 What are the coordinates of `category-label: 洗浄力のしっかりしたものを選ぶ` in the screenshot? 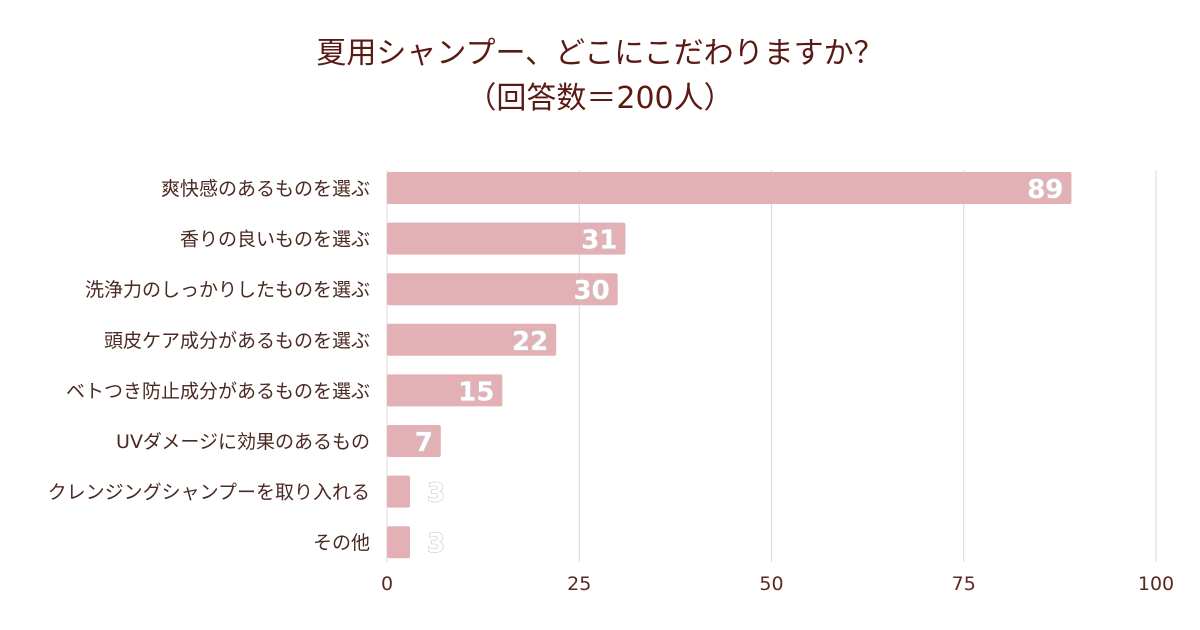 It's located at (227, 290).